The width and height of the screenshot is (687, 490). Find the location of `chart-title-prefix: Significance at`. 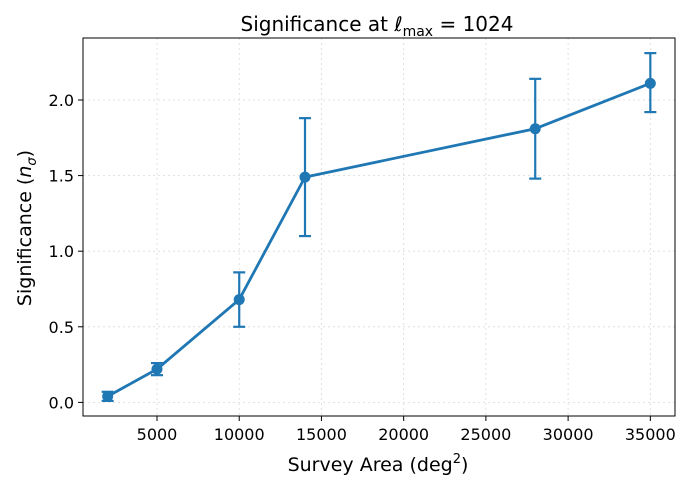

chart-title-prefix: Significance at is located at coordinates (318, 24).